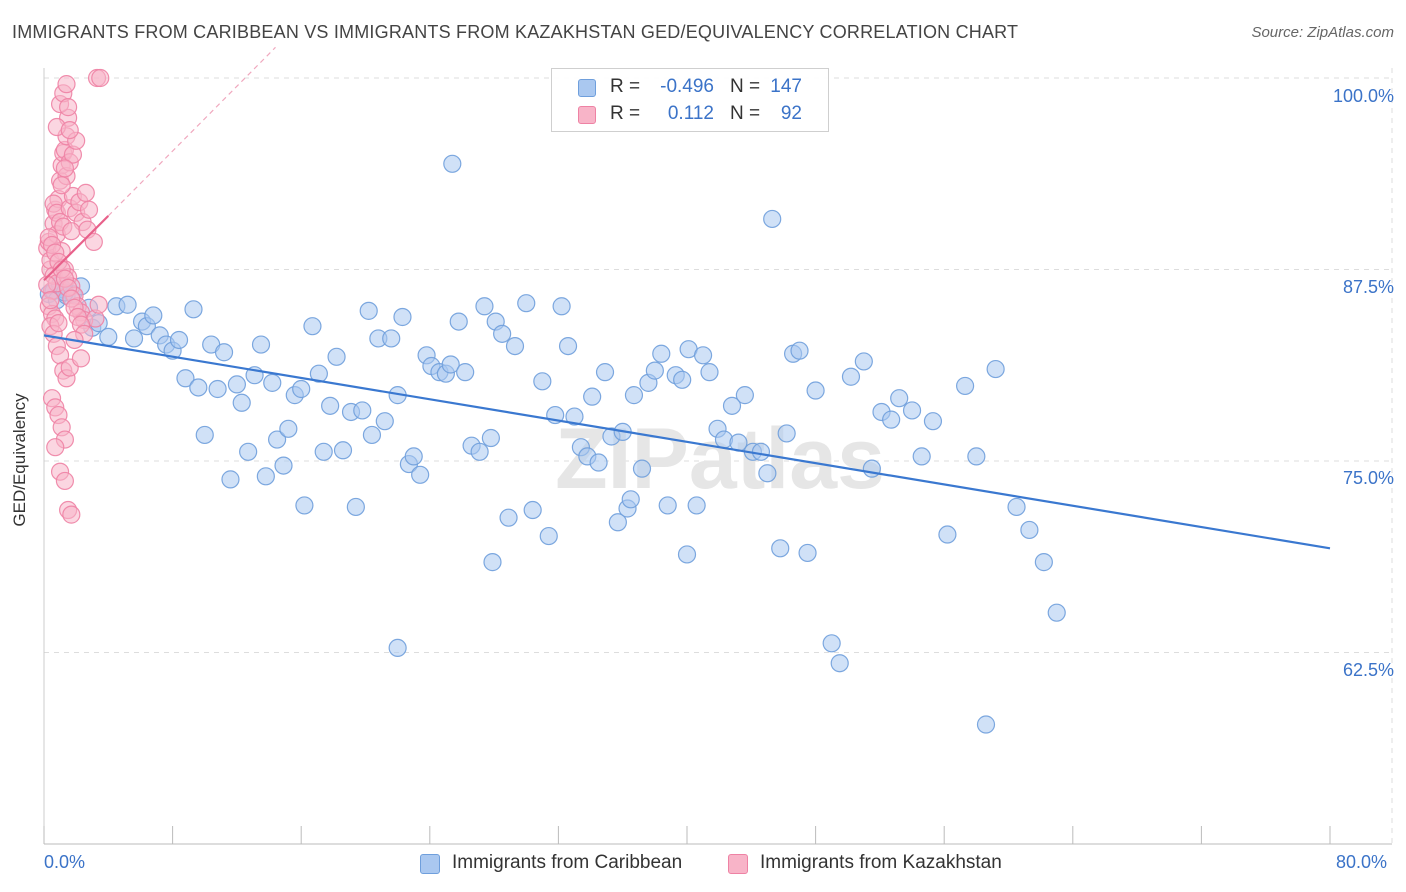 This screenshot has height=892, width=1406. What do you see at coordinates (587, 115) in the screenshot?
I see `legend-swatch-kazakhstan` at bounding box center [587, 115].